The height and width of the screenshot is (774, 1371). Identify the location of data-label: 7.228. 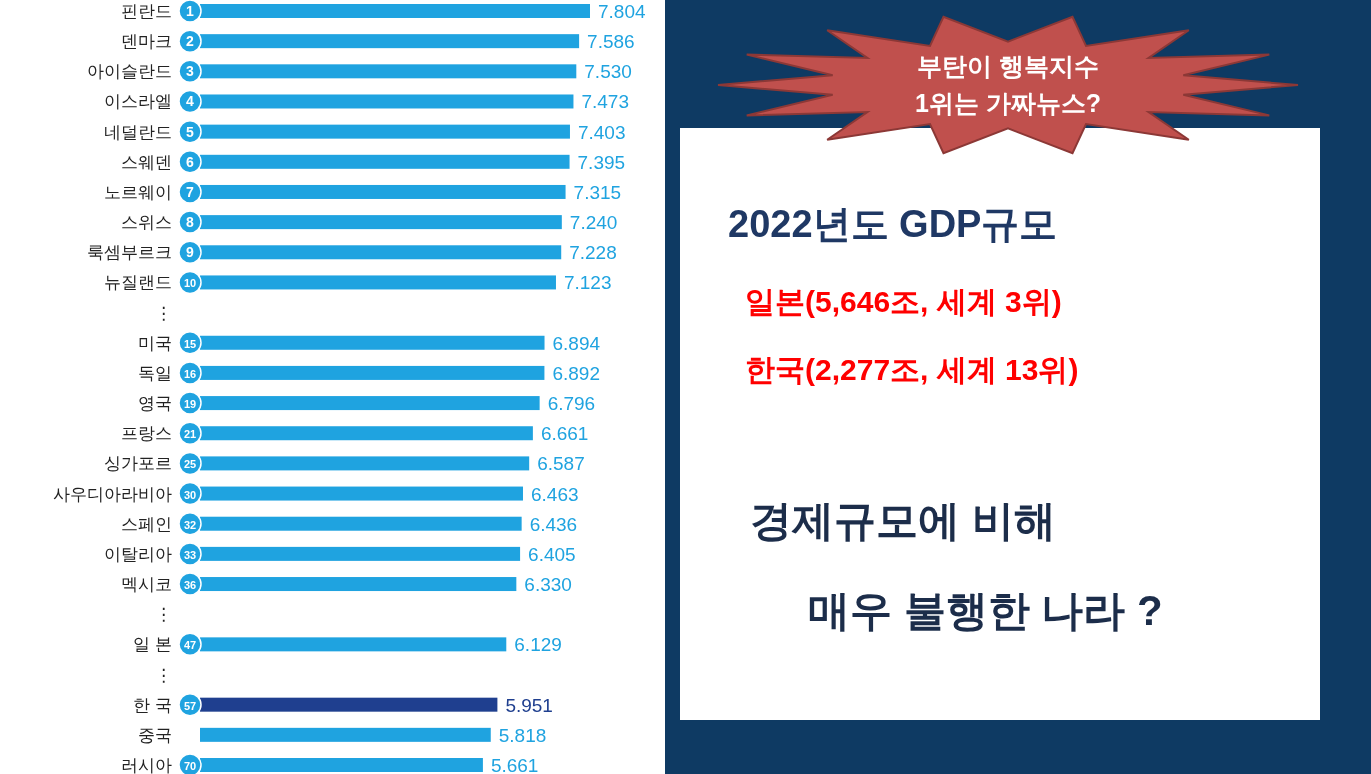
(593, 253).